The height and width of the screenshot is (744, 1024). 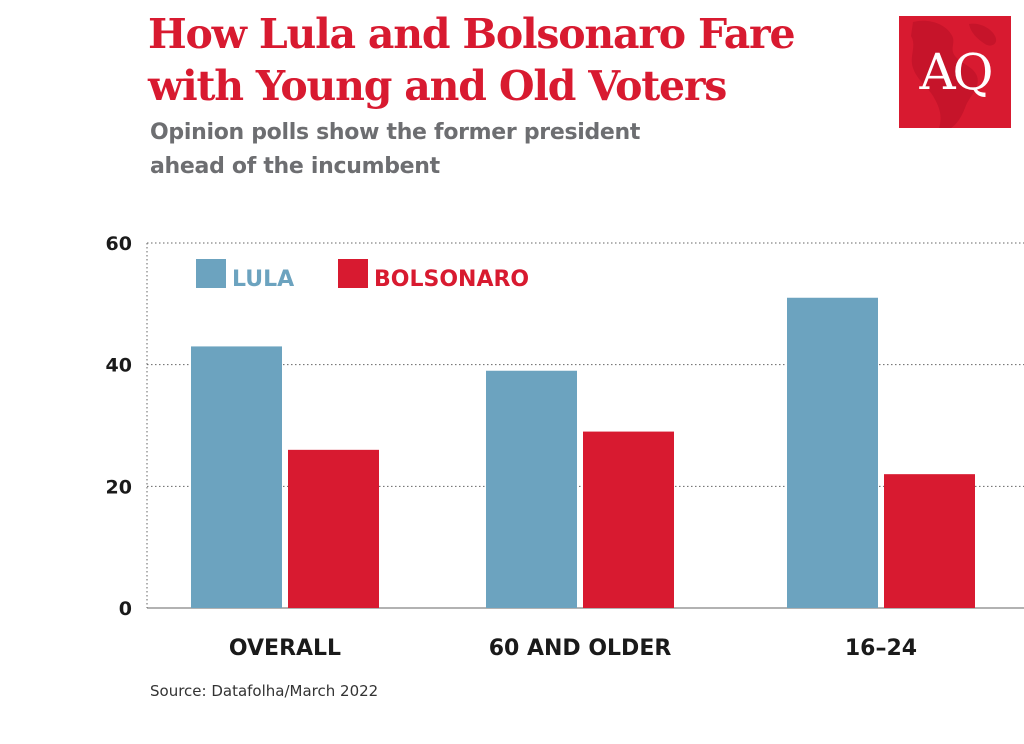 I want to click on x-category-label-0: OVERALL, so click(x=285, y=648).